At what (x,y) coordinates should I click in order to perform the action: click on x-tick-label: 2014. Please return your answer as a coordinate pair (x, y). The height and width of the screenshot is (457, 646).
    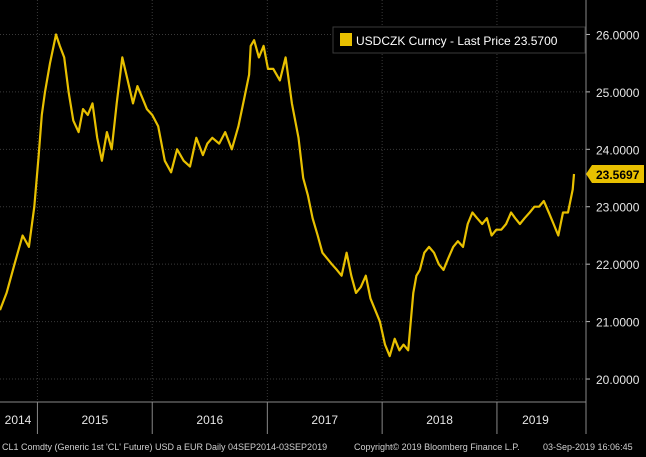
    Looking at the image, I should click on (18, 420).